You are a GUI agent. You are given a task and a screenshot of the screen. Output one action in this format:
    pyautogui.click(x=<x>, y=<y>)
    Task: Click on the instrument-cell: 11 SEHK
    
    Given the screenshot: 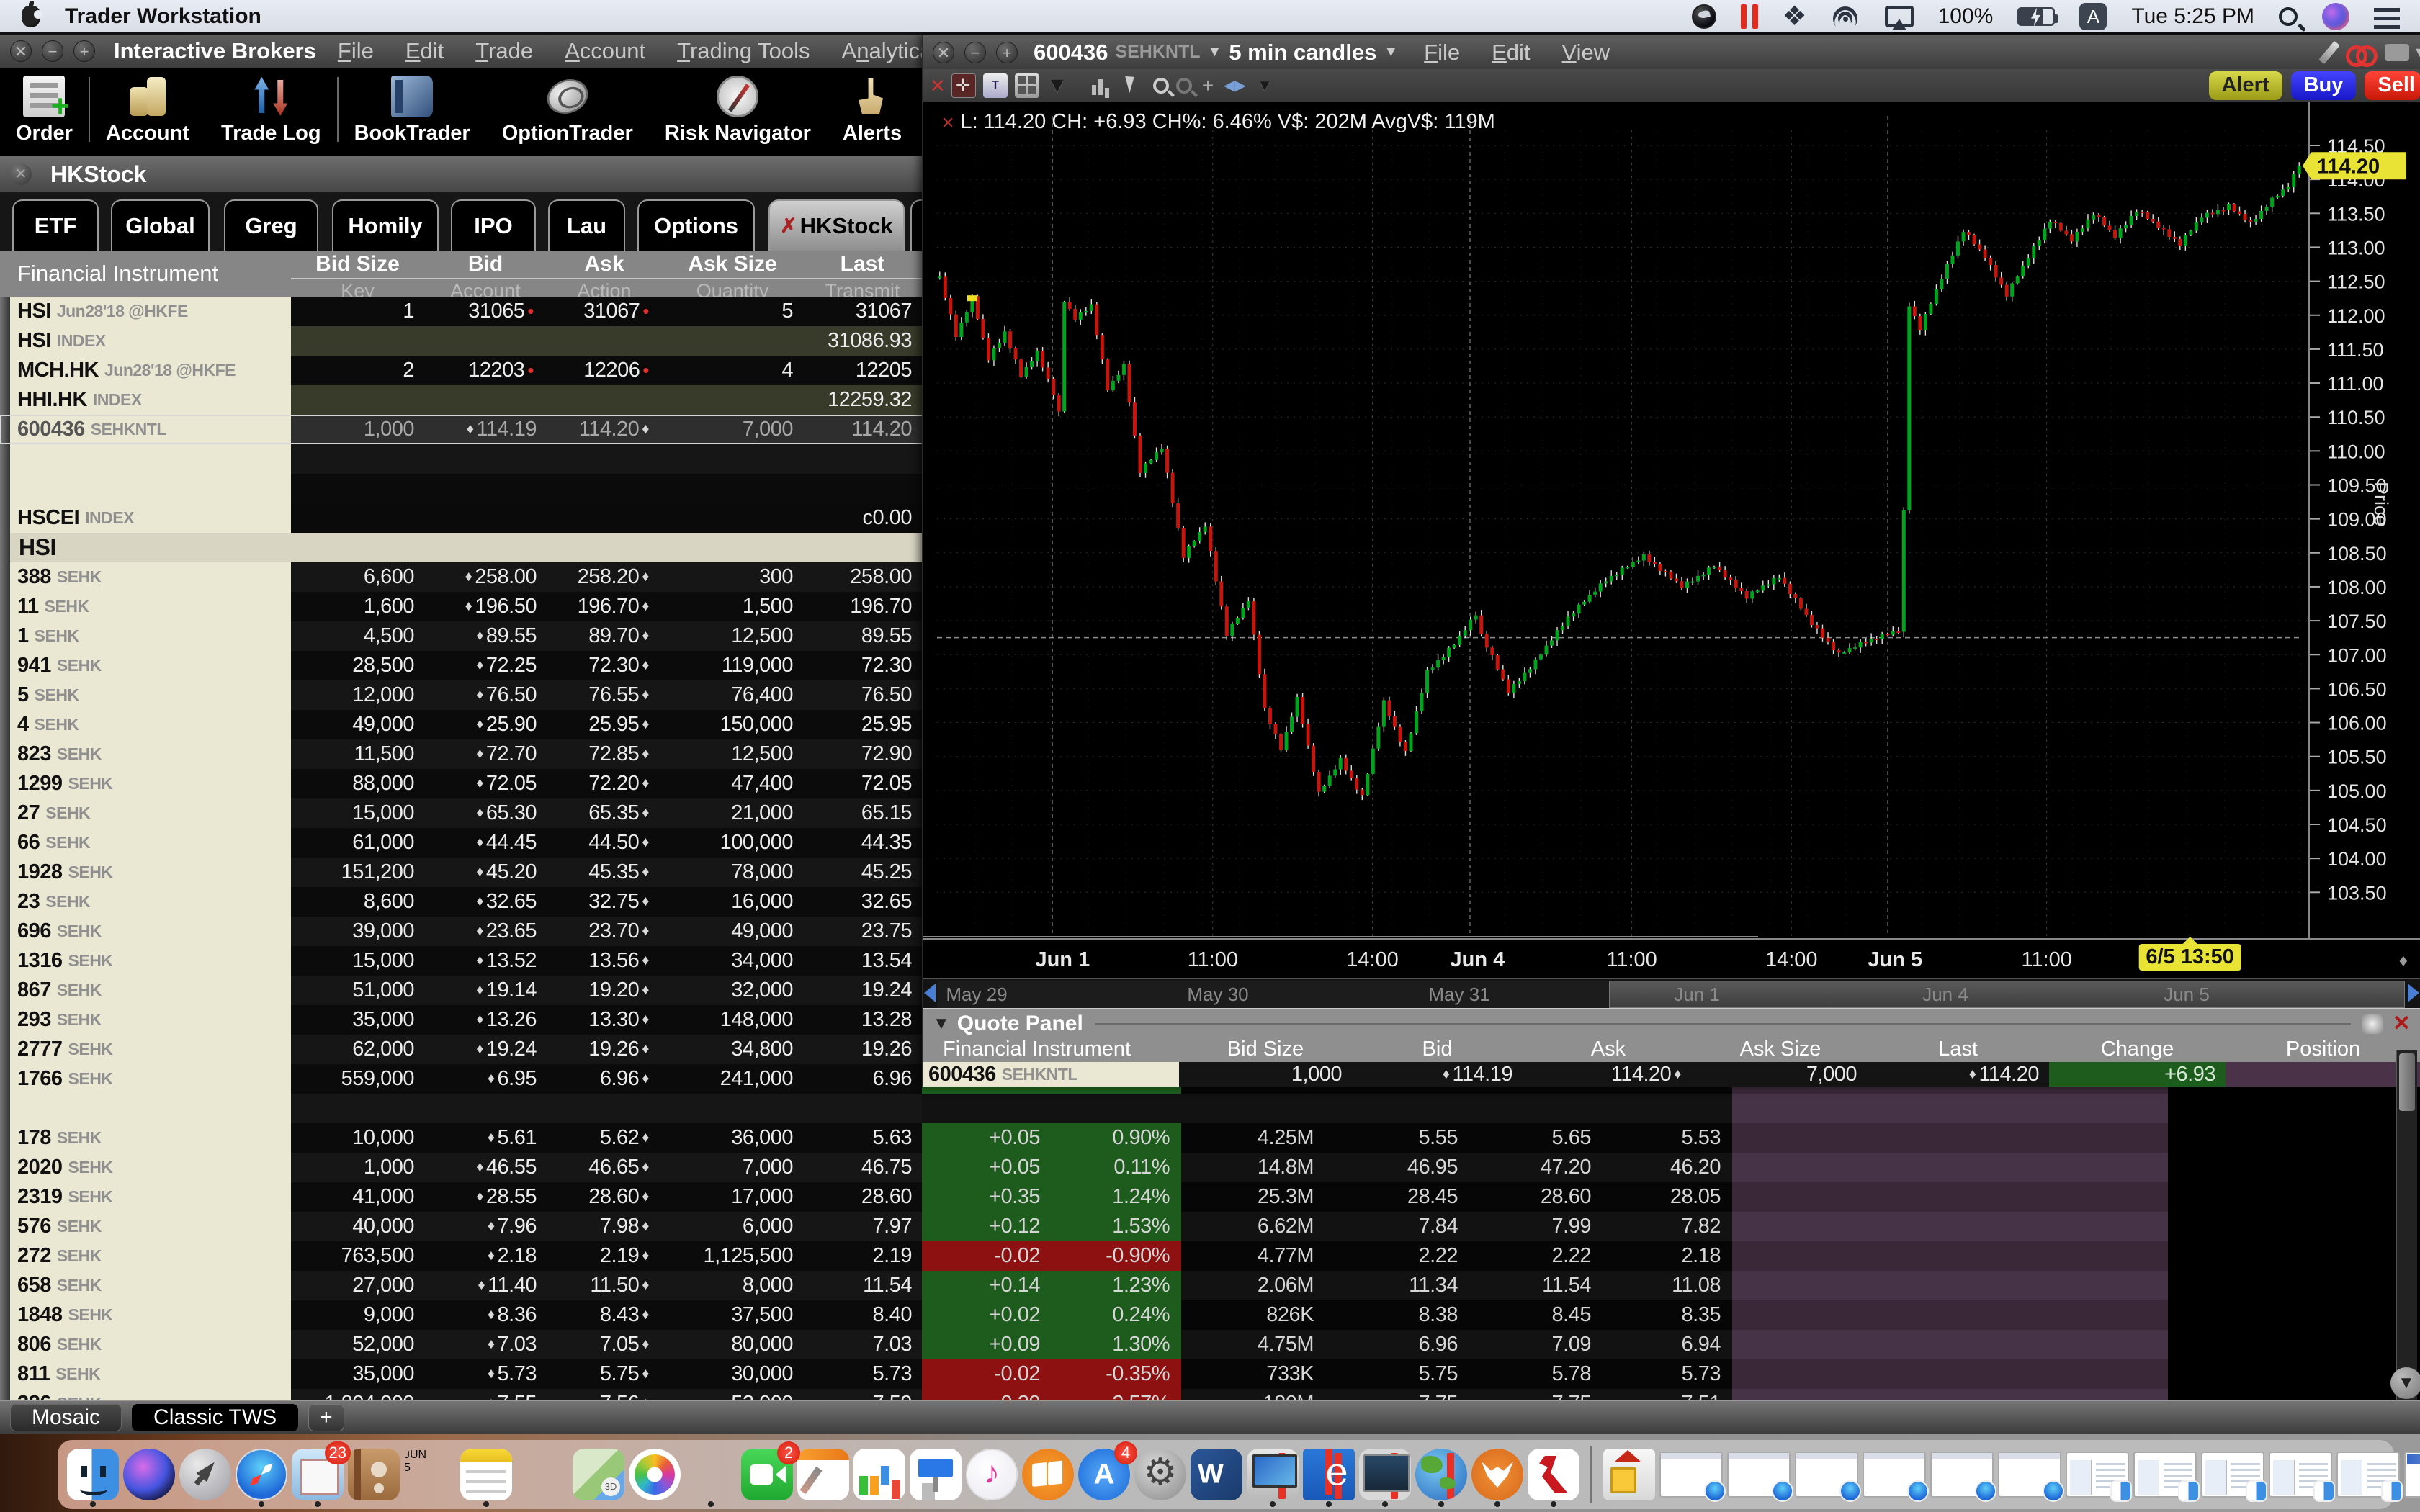 What is the action you would take?
    pyautogui.click(x=150, y=606)
    